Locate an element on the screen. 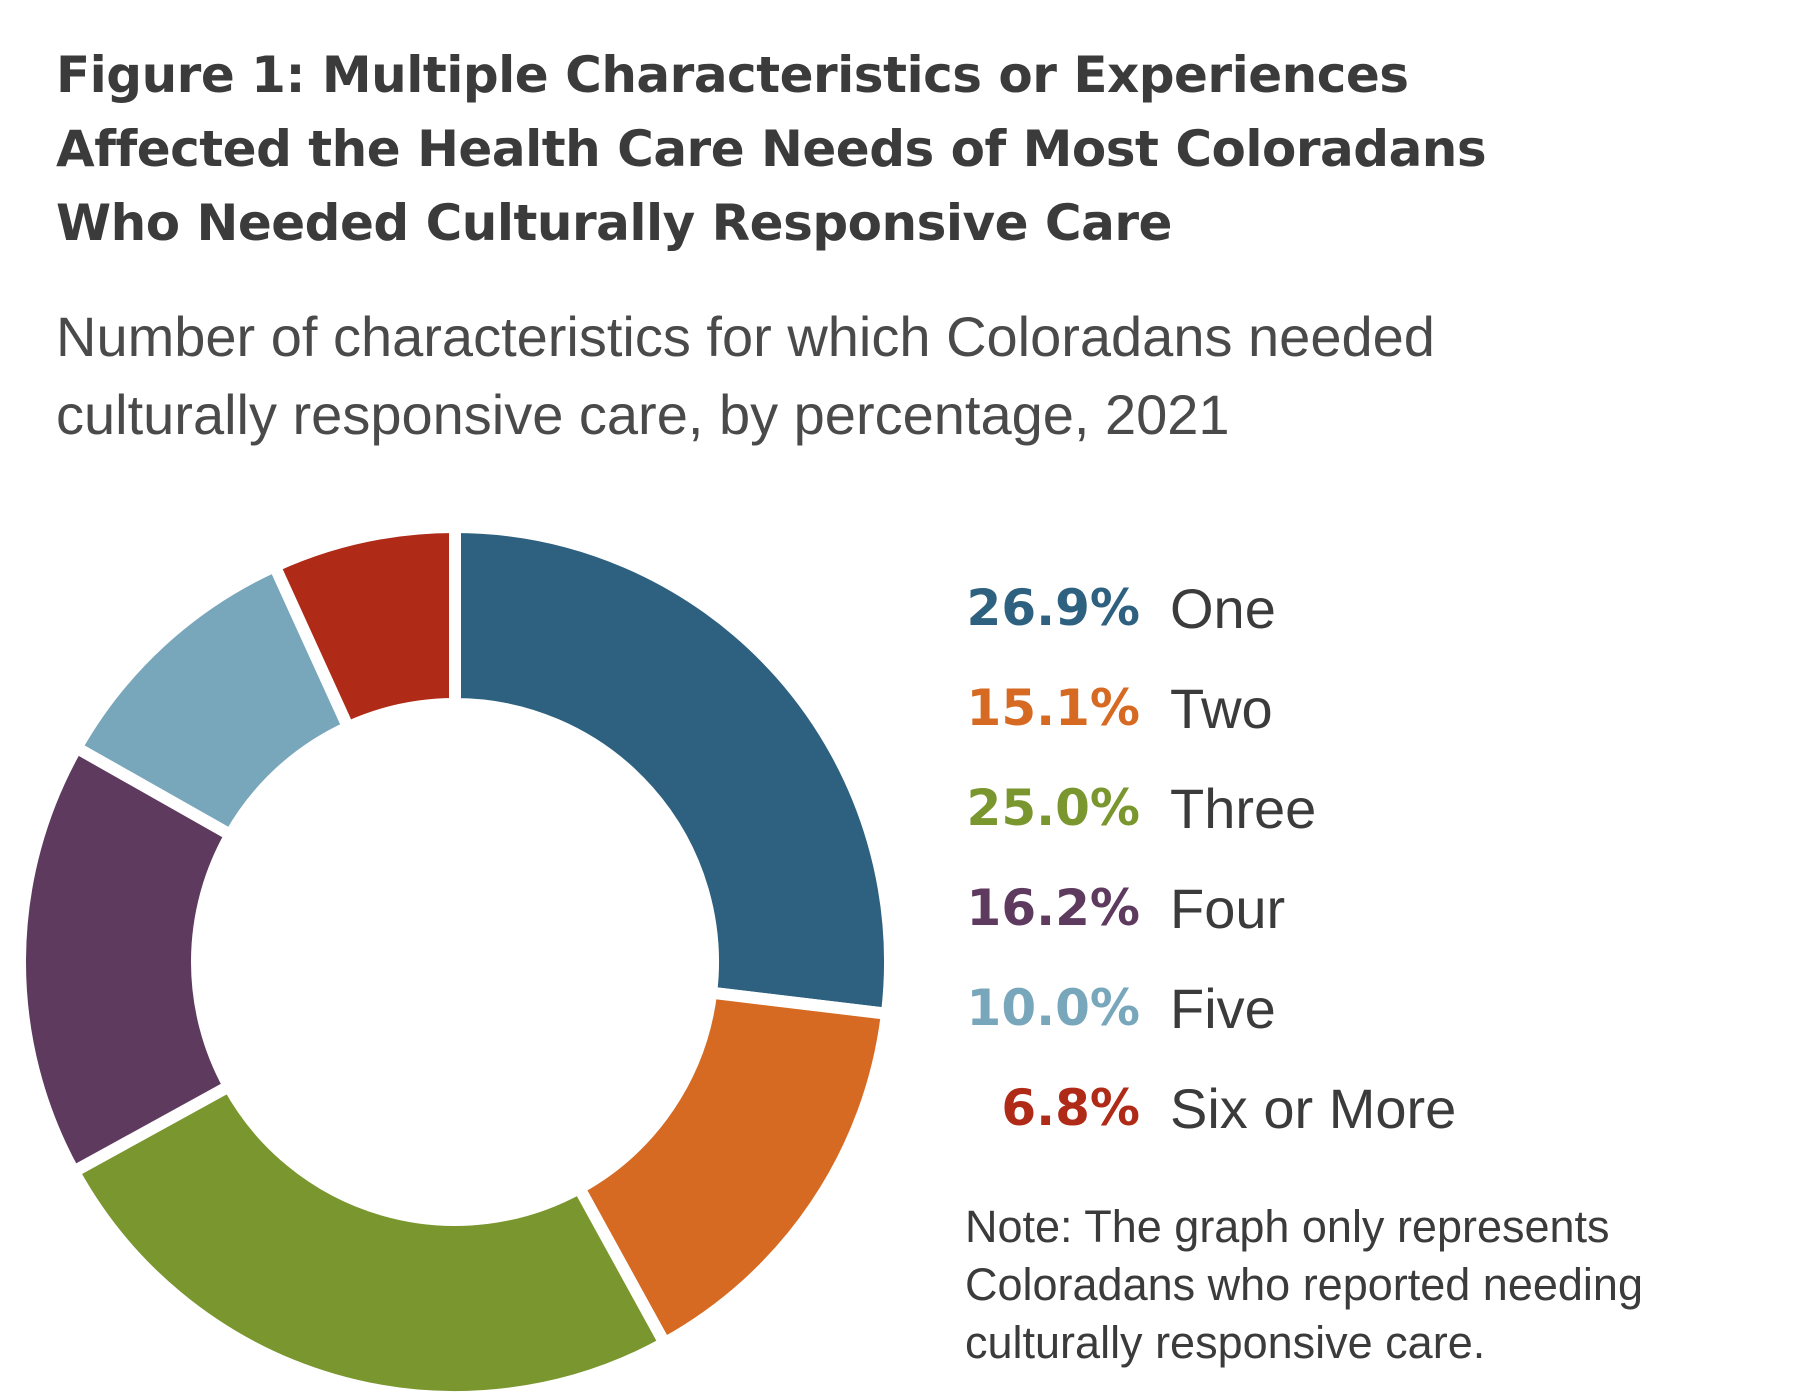  legend-item-three: 25.0% Three is located at coordinates (1250, 808).